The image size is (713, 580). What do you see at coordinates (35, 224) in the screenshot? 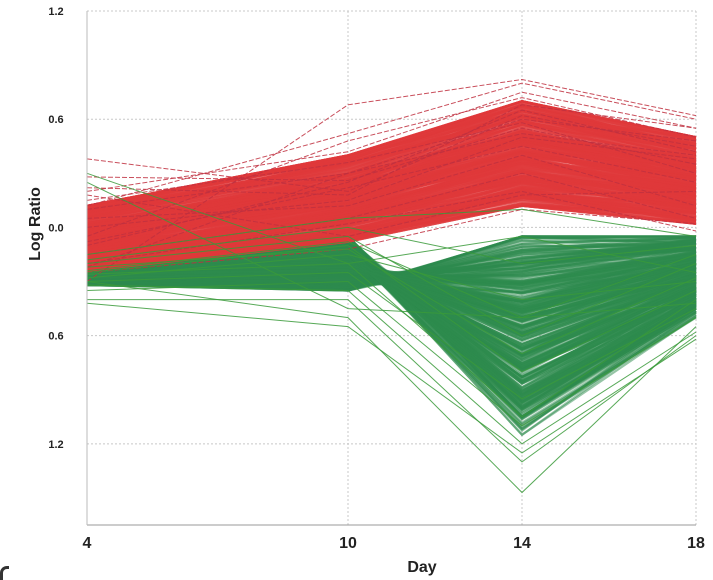
I see `y-axis-title: Log Ratio` at bounding box center [35, 224].